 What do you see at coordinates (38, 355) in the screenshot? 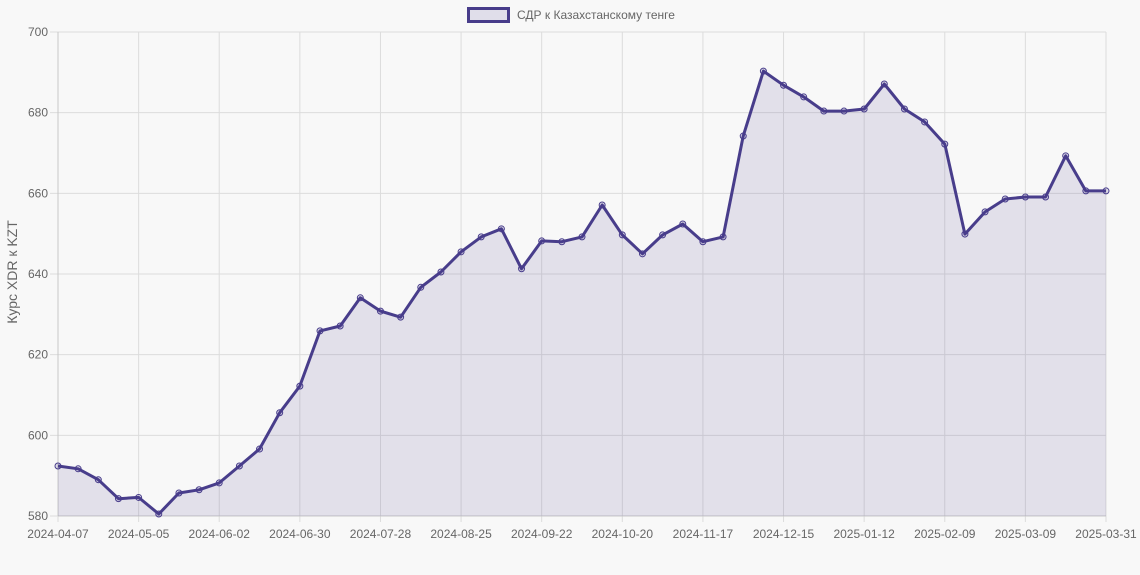
I see `y-tick-label: 620` at bounding box center [38, 355].